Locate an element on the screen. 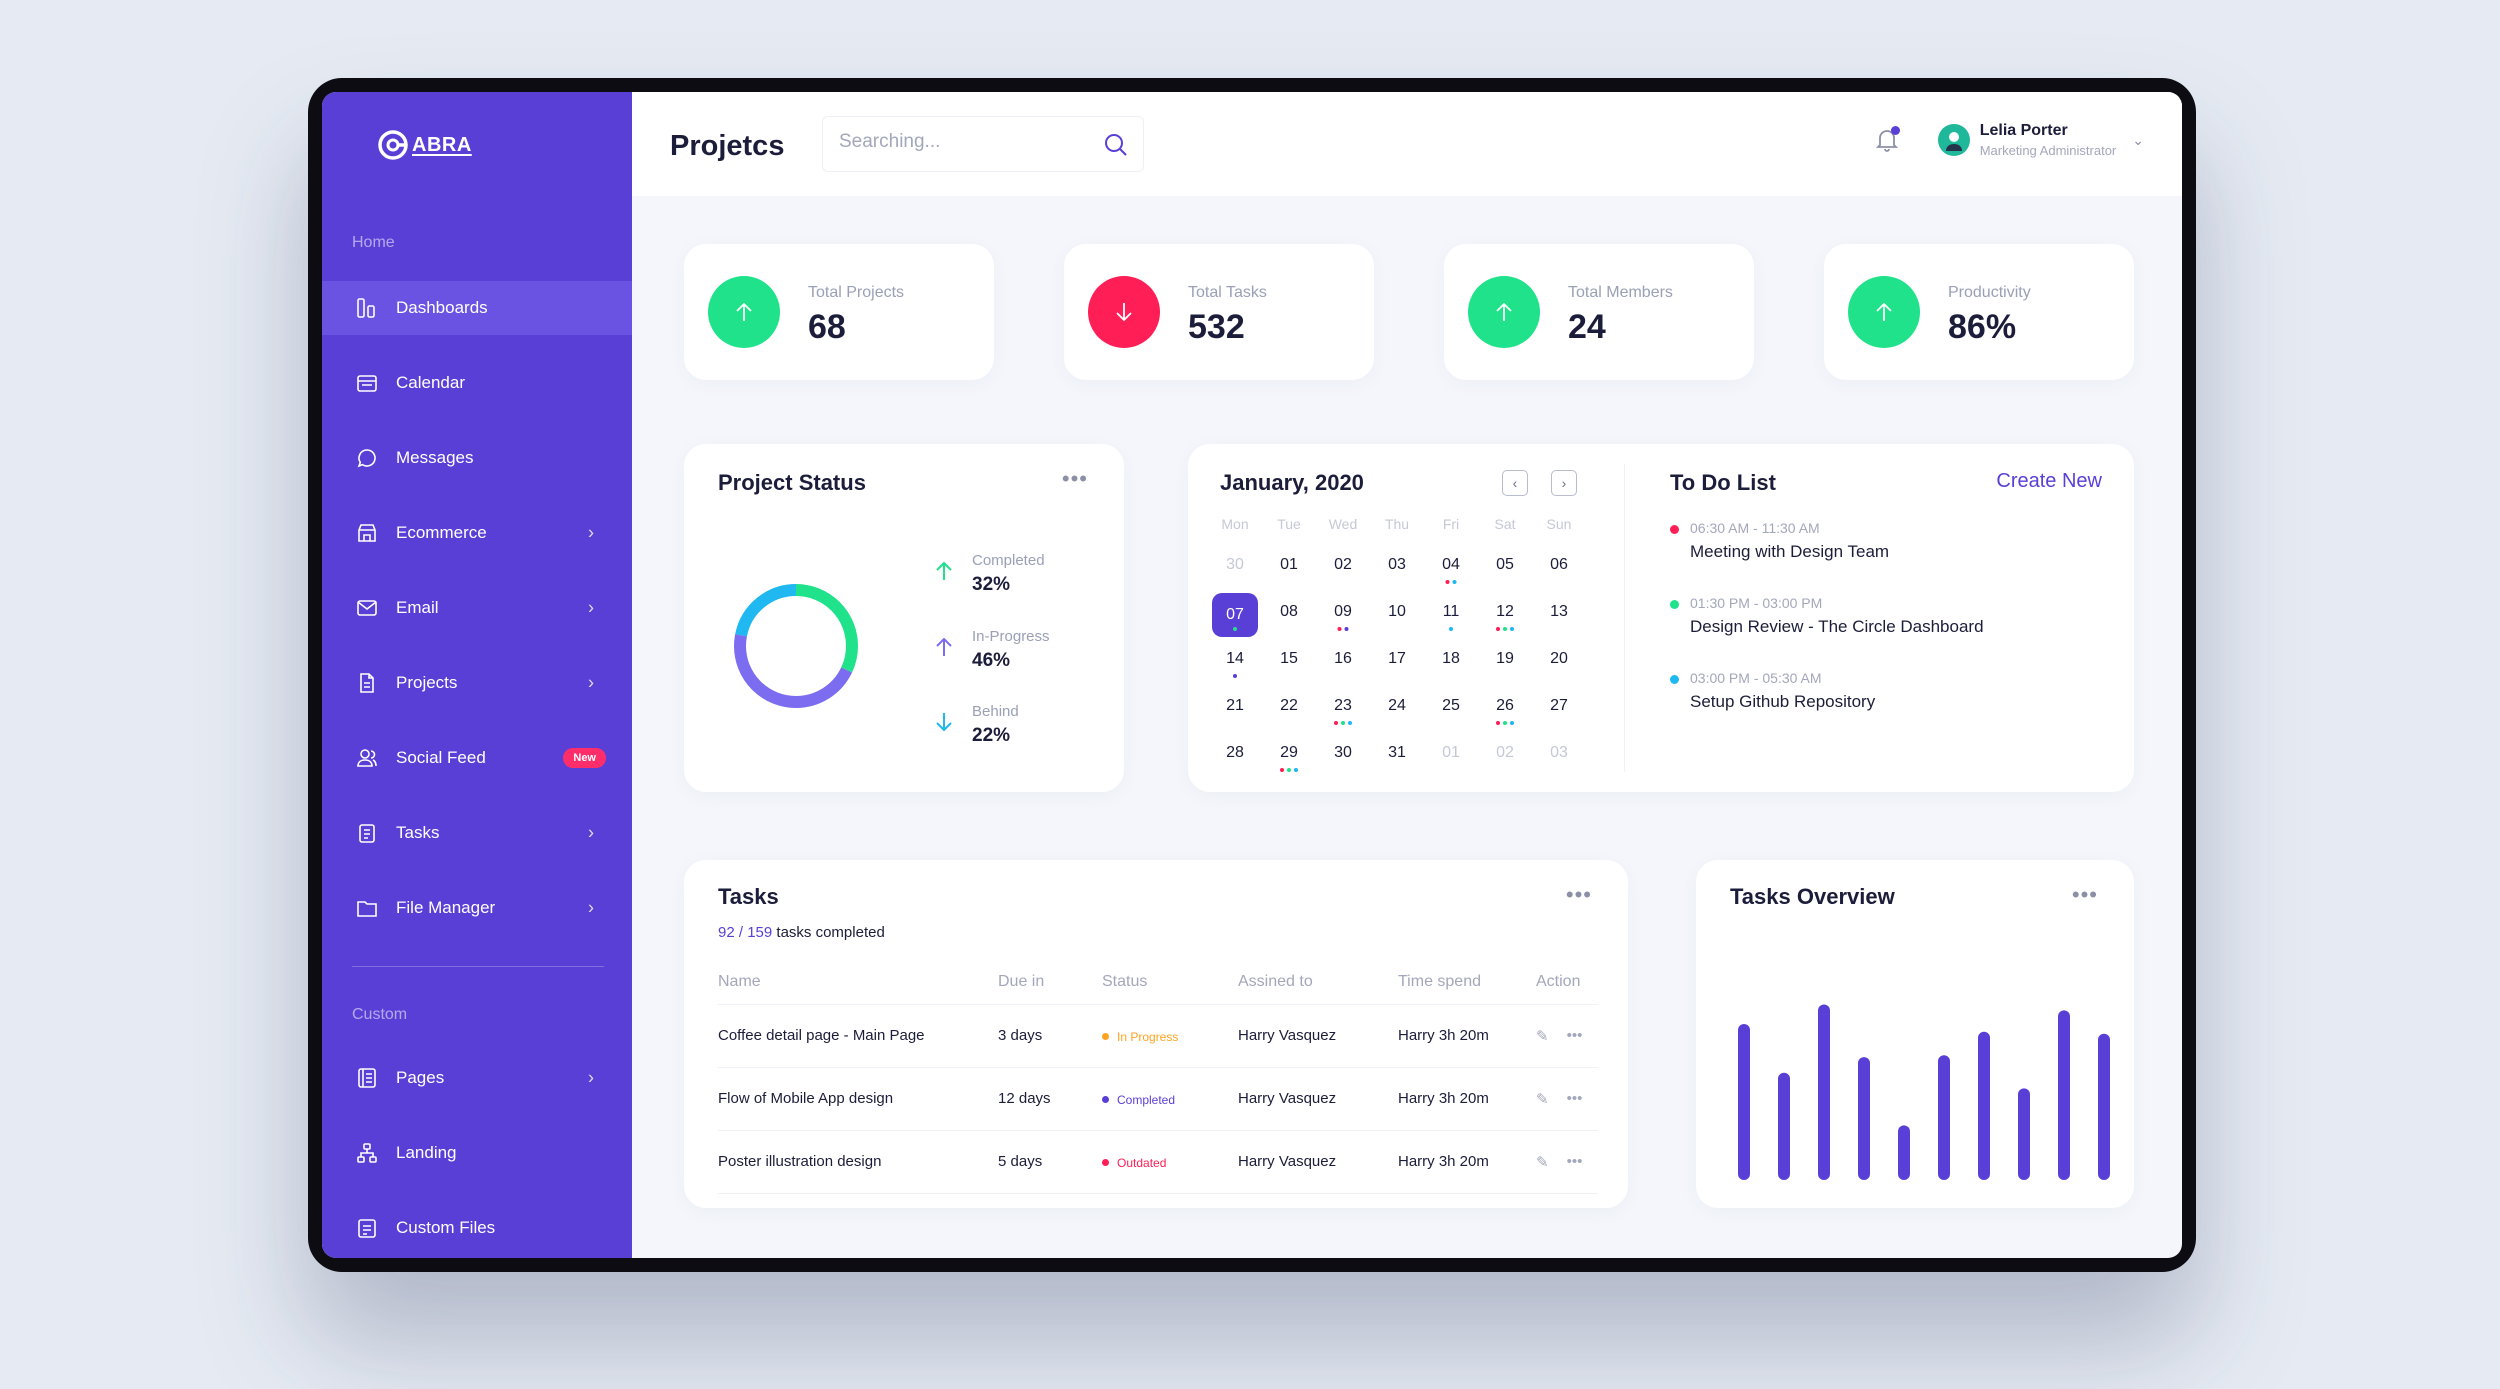 The height and width of the screenshot is (1389, 2500). stat-value: 532 is located at coordinates (1216, 327).